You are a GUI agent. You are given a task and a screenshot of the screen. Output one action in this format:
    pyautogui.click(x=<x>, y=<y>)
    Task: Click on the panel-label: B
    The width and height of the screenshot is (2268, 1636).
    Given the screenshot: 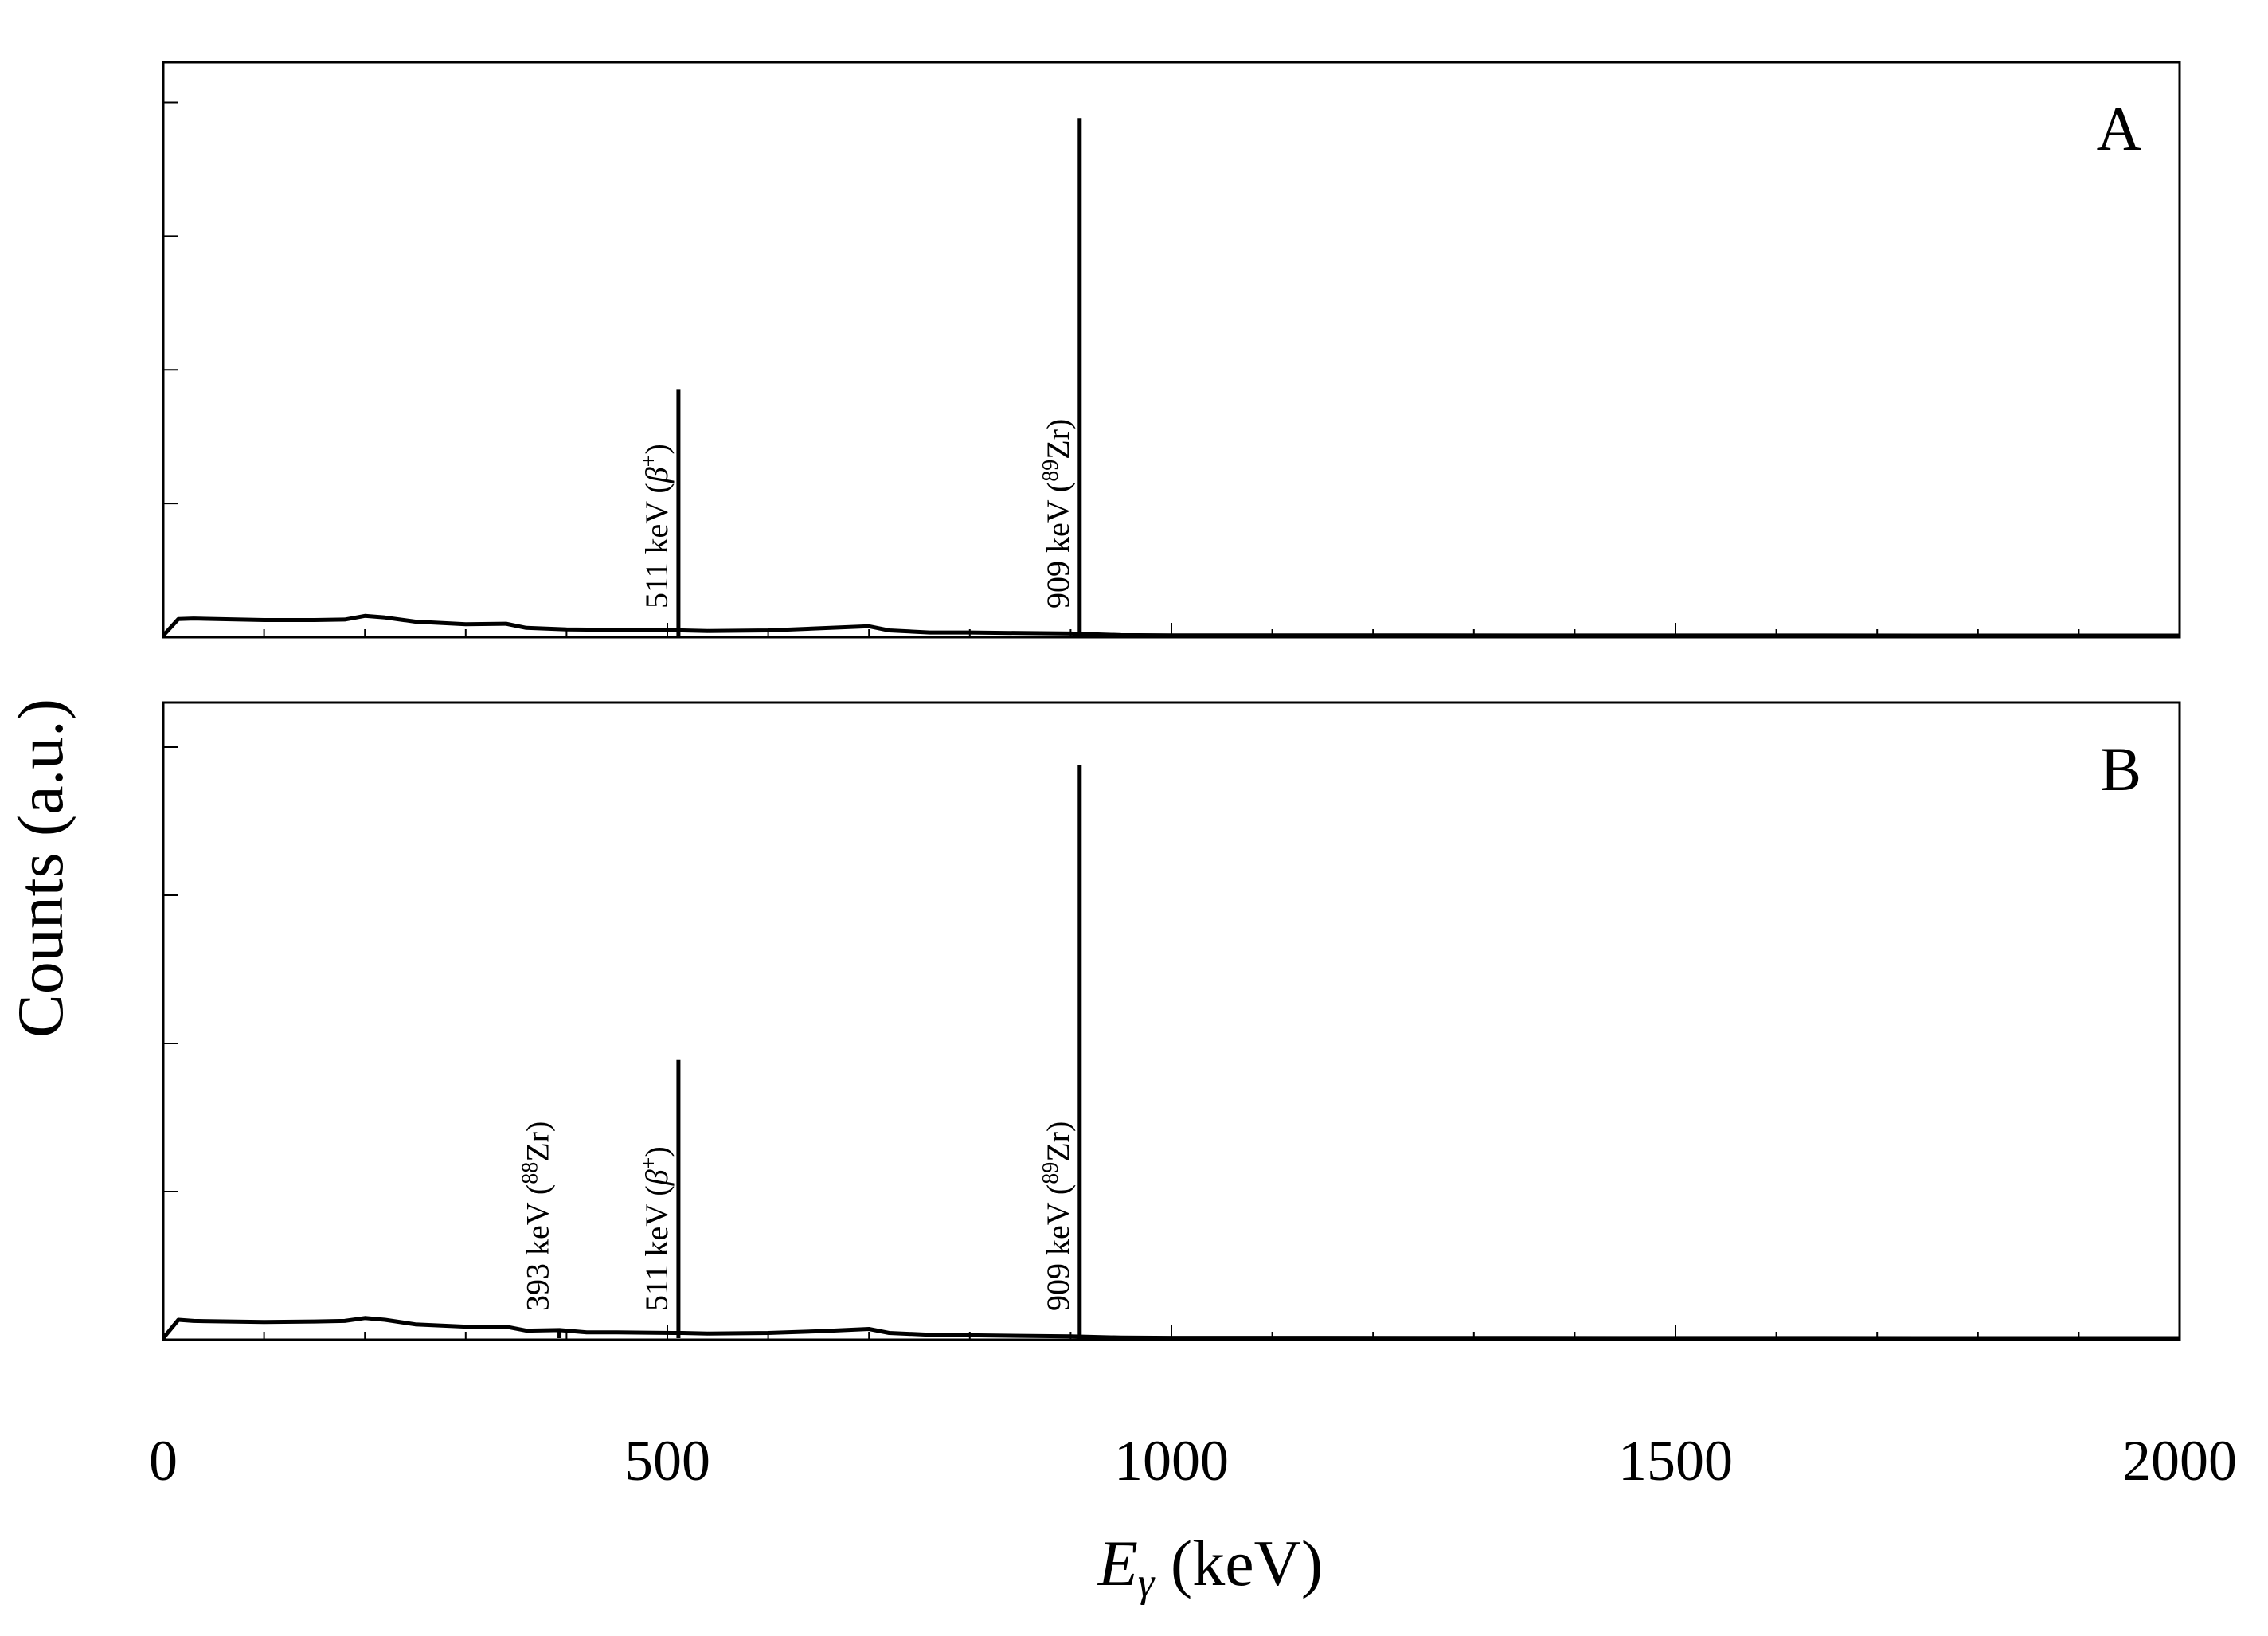 What is the action you would take?
    pyautogui.click(x=2120, y=769)
    